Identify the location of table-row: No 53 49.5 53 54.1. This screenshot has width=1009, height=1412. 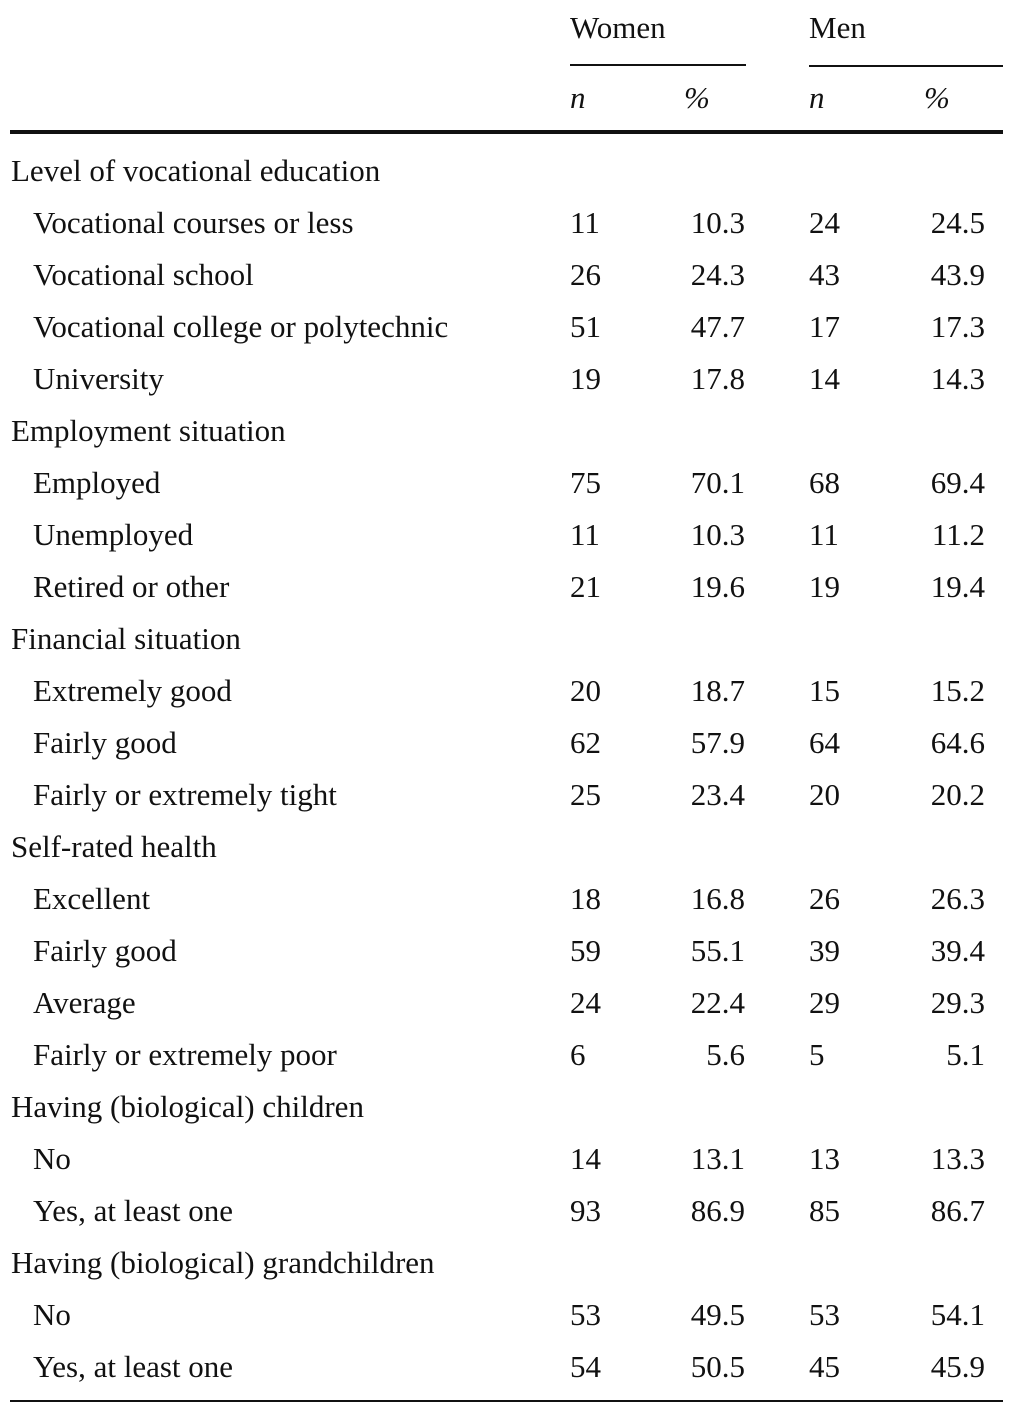
(504, 1315).